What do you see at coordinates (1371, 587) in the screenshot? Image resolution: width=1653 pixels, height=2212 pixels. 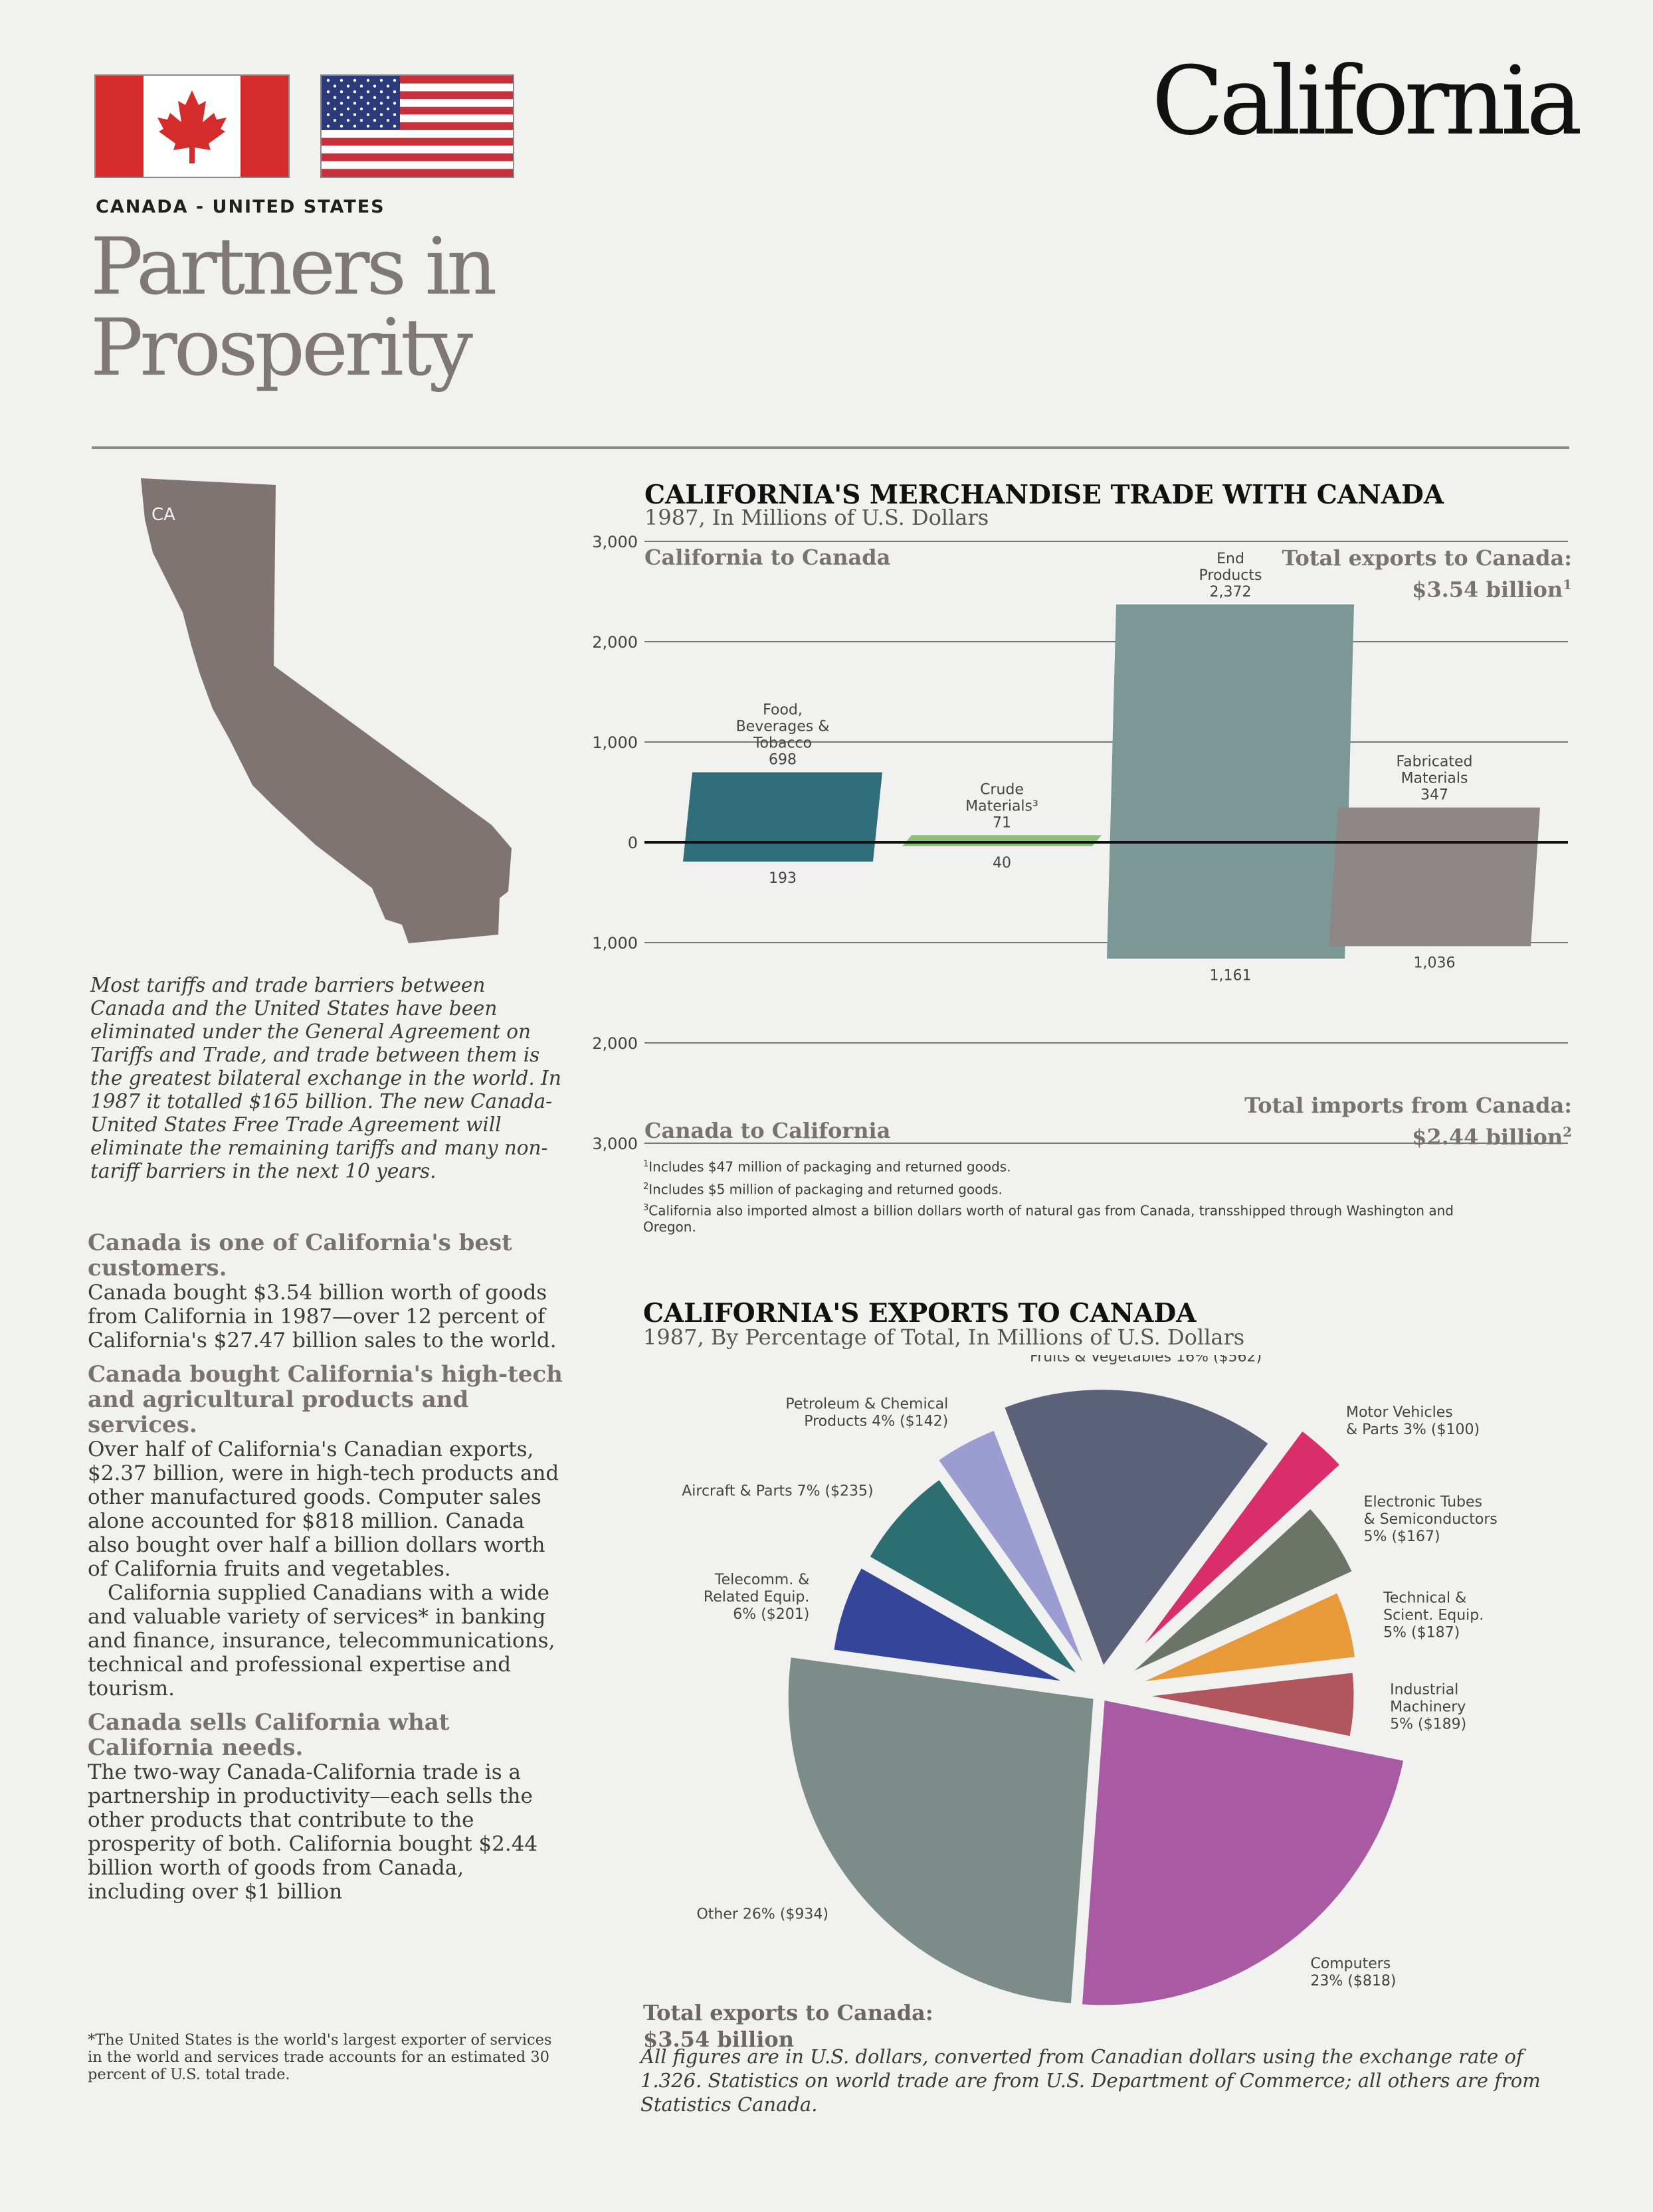 I see `exports-total-line-2: $3.54 billion1` at bounding box center [1371, 587].